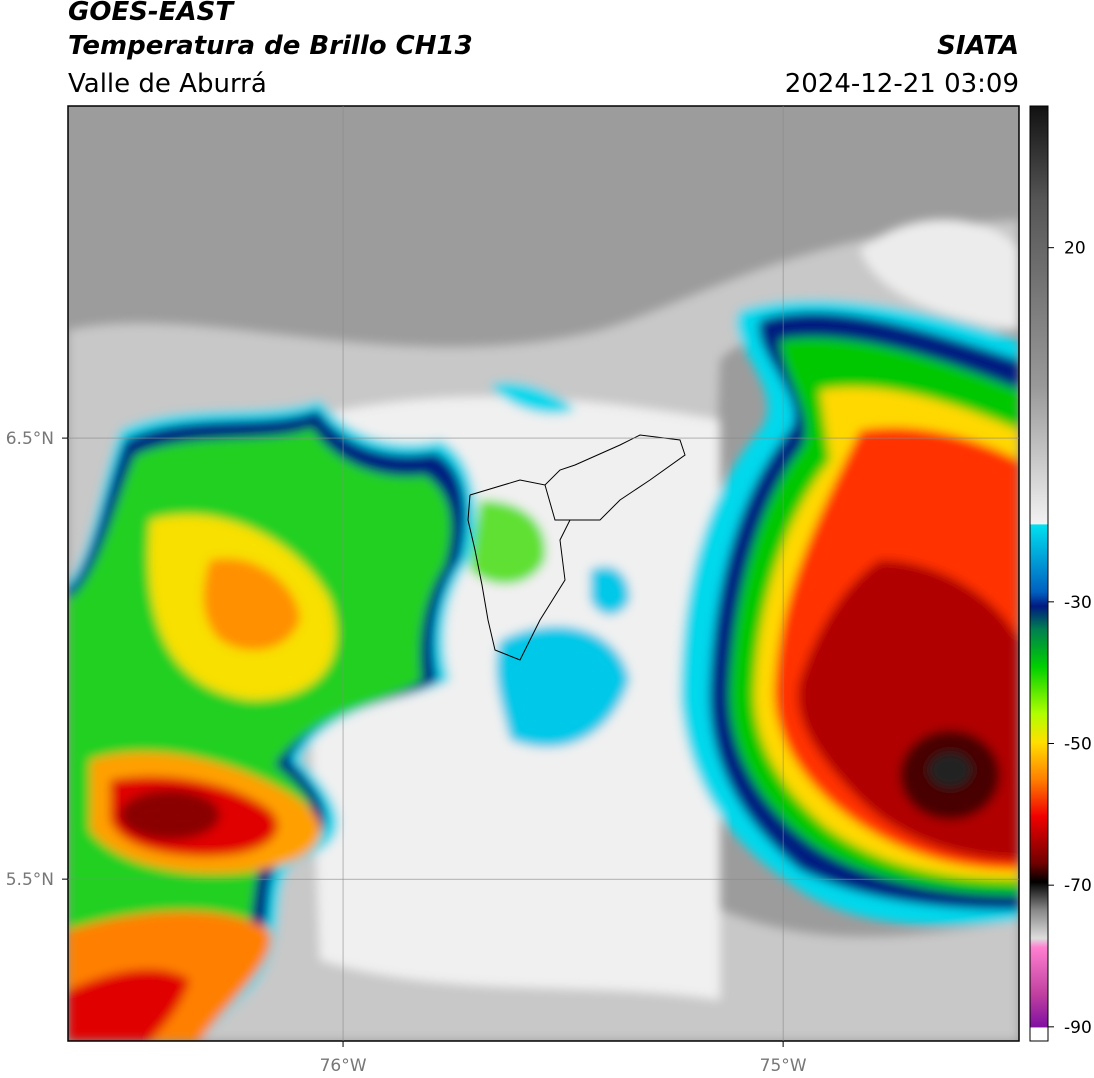 Image resolution: width=1094 pixels, height=1078 pixels. Describe the element at coordinates (978, 46) in the screenshot. I see `source: SIATA` at that location.